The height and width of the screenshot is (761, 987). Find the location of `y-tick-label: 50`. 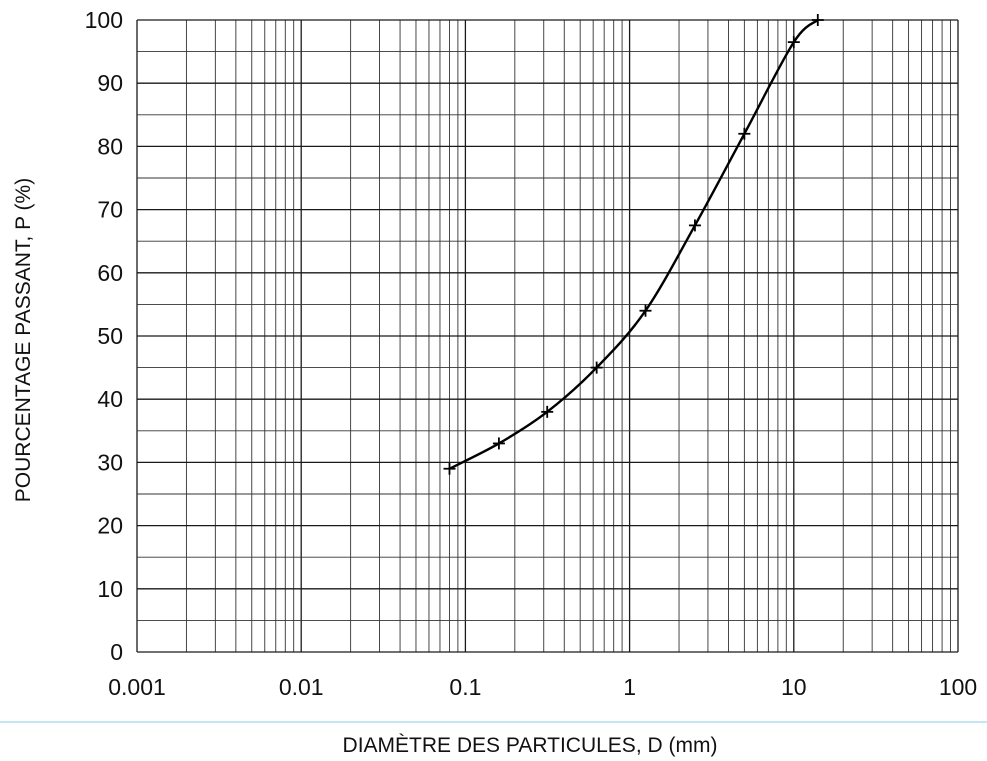

y-tick-label: 50 is located at coordinates (110, 336).